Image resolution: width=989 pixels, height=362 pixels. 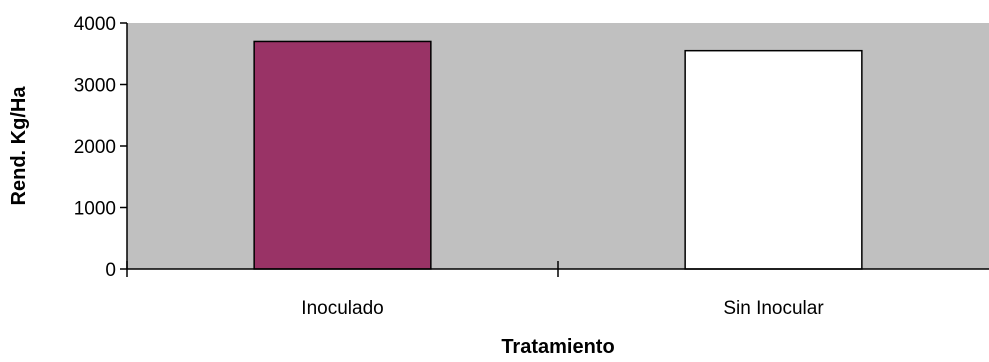 What do you see at coordinates (773, 308) in the screenshot?
I see `x-tick-label: Sin Inocular` at bounding box center [773, 308].